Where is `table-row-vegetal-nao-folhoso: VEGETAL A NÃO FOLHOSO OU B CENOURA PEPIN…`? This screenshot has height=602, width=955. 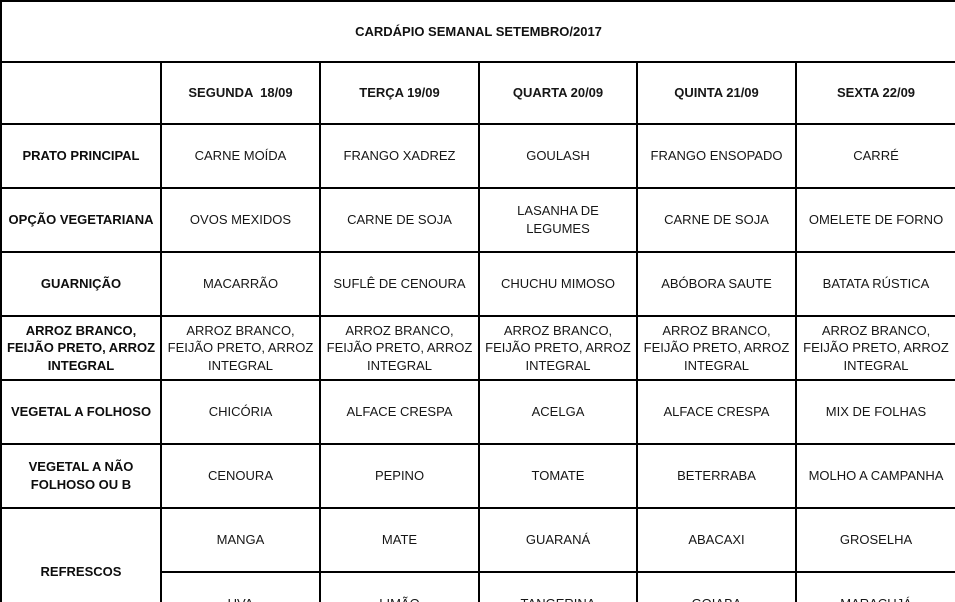
table-row-vegetal-nao-folhoso: VEGETAL A NÃO FOLHOSO OU B CENOURA PEPIN… is located at coordinates (477, 476).